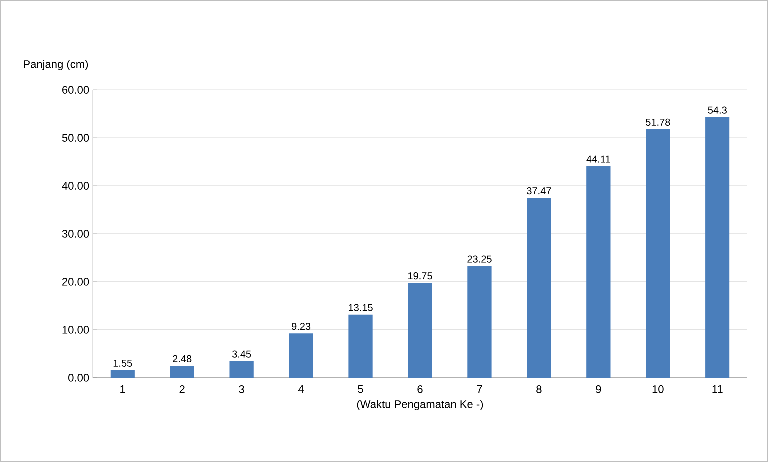  I want to click on x-tick-label: 6, so click(420, 390).